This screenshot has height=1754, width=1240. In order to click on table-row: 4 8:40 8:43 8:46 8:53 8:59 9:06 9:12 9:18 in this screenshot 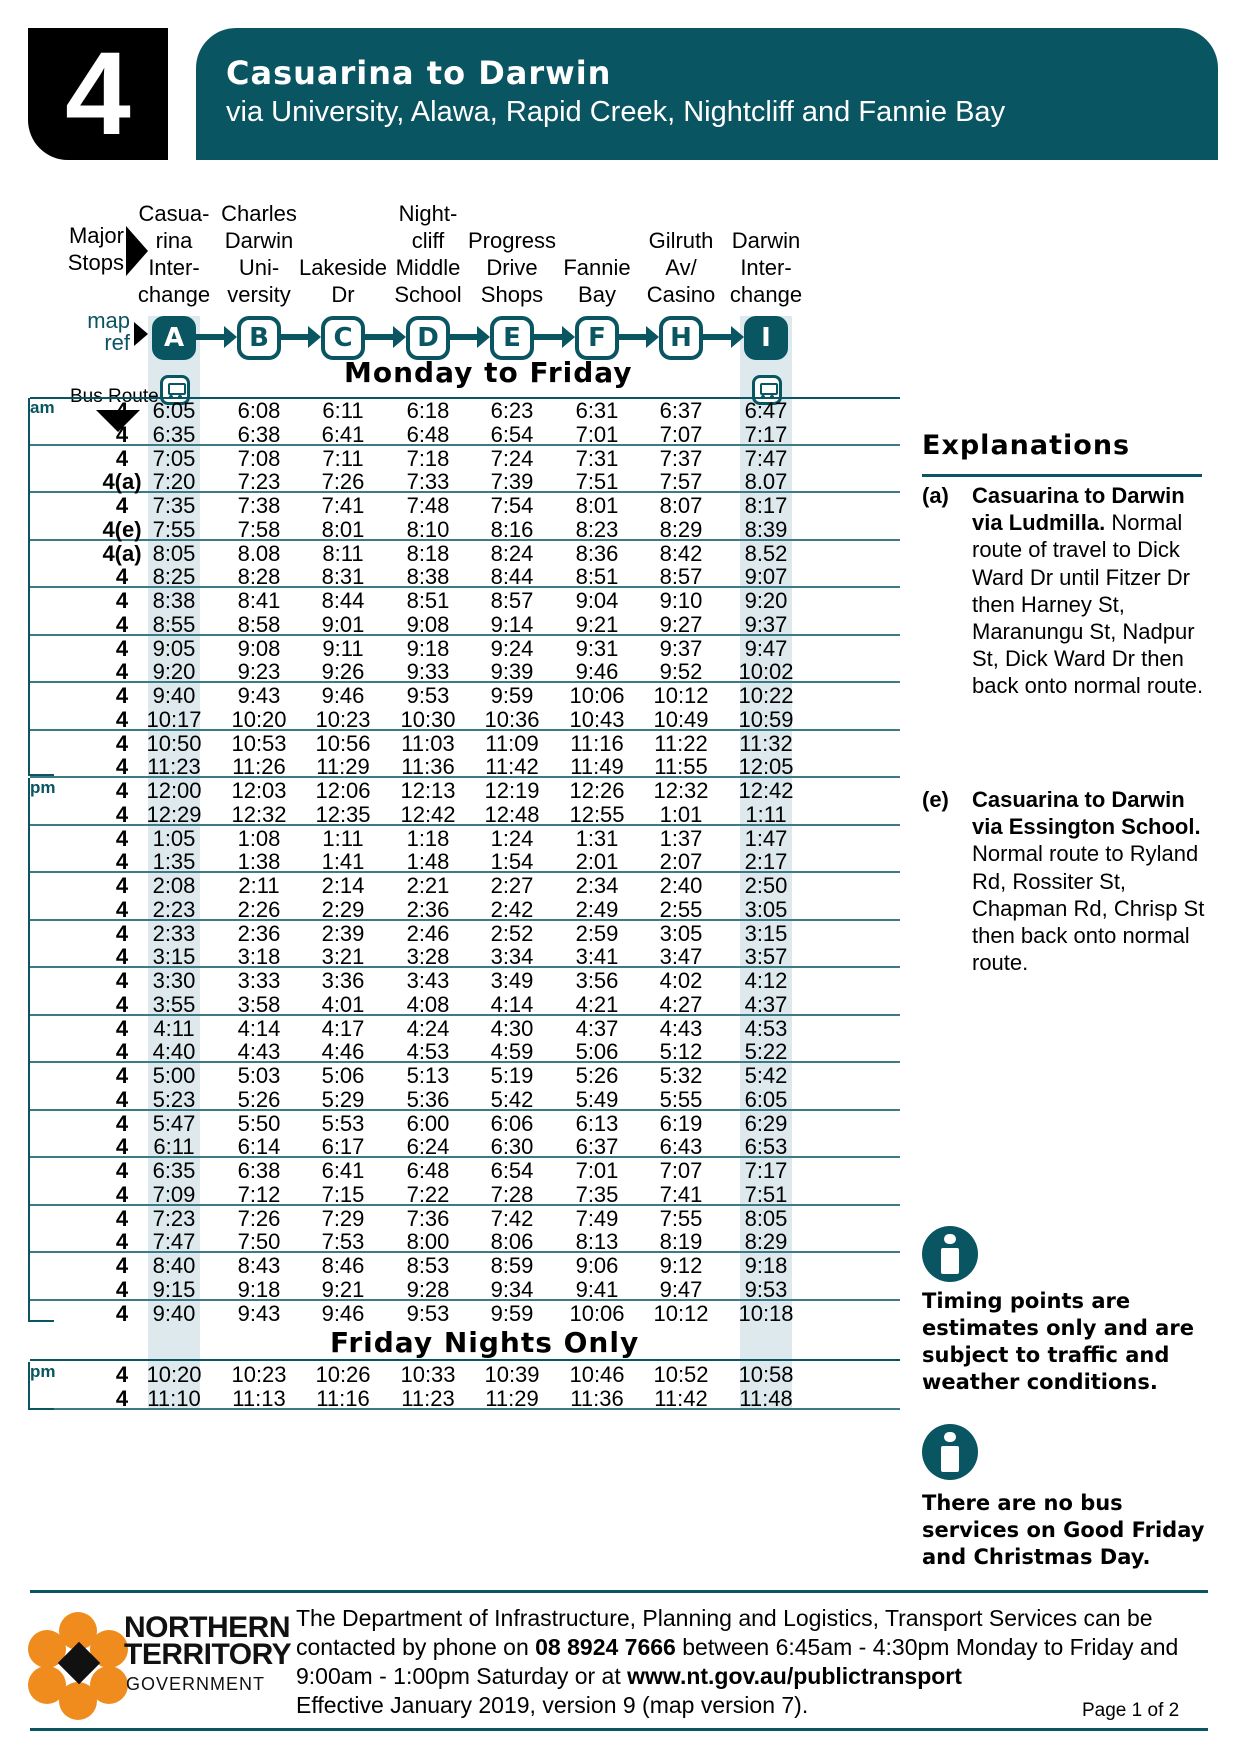, I will do `click(465, 1265)`.